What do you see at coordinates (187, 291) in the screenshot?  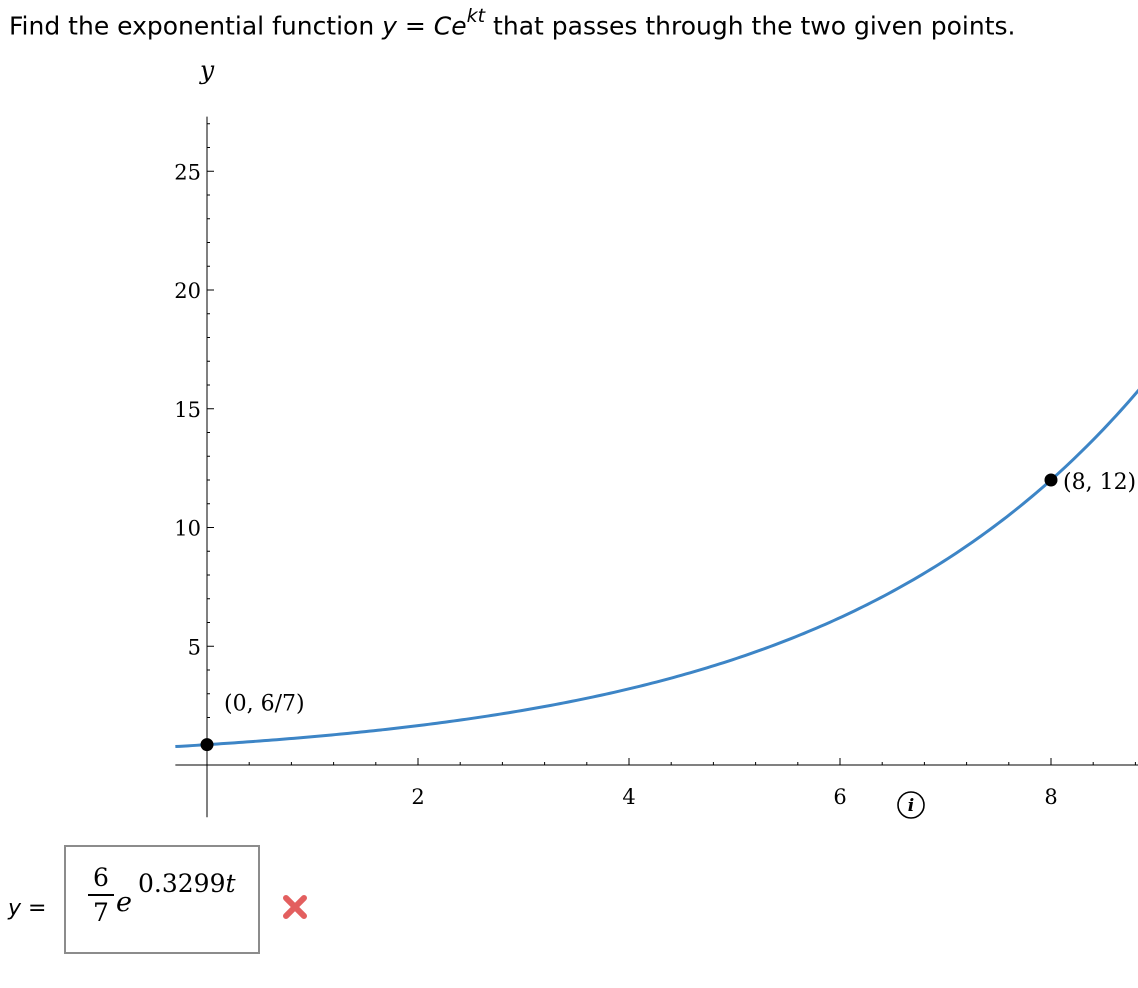 I see `y-tick-label: 20` at bounding box center [187, 291].